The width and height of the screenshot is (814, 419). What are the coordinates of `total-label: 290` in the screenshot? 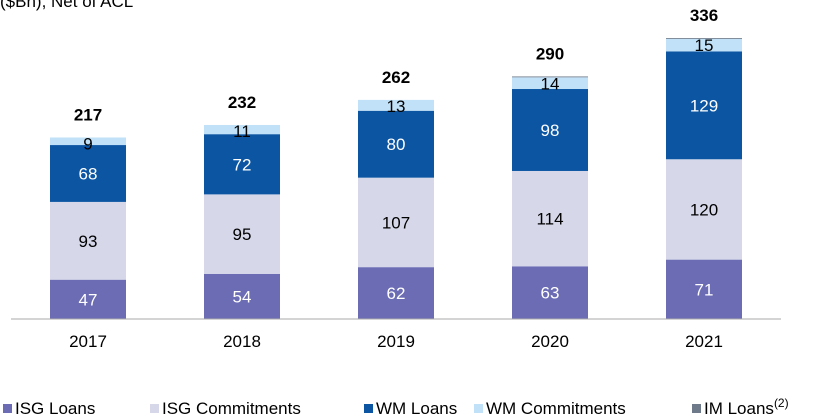 It's located at (550, 53).